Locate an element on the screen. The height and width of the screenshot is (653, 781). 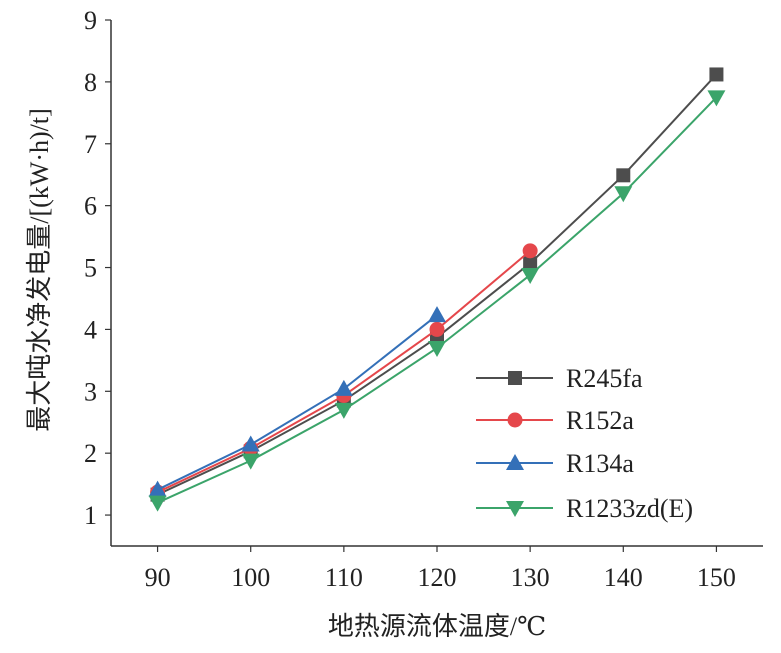
x-tick-label: 120 is located at coordinates (437, 577).